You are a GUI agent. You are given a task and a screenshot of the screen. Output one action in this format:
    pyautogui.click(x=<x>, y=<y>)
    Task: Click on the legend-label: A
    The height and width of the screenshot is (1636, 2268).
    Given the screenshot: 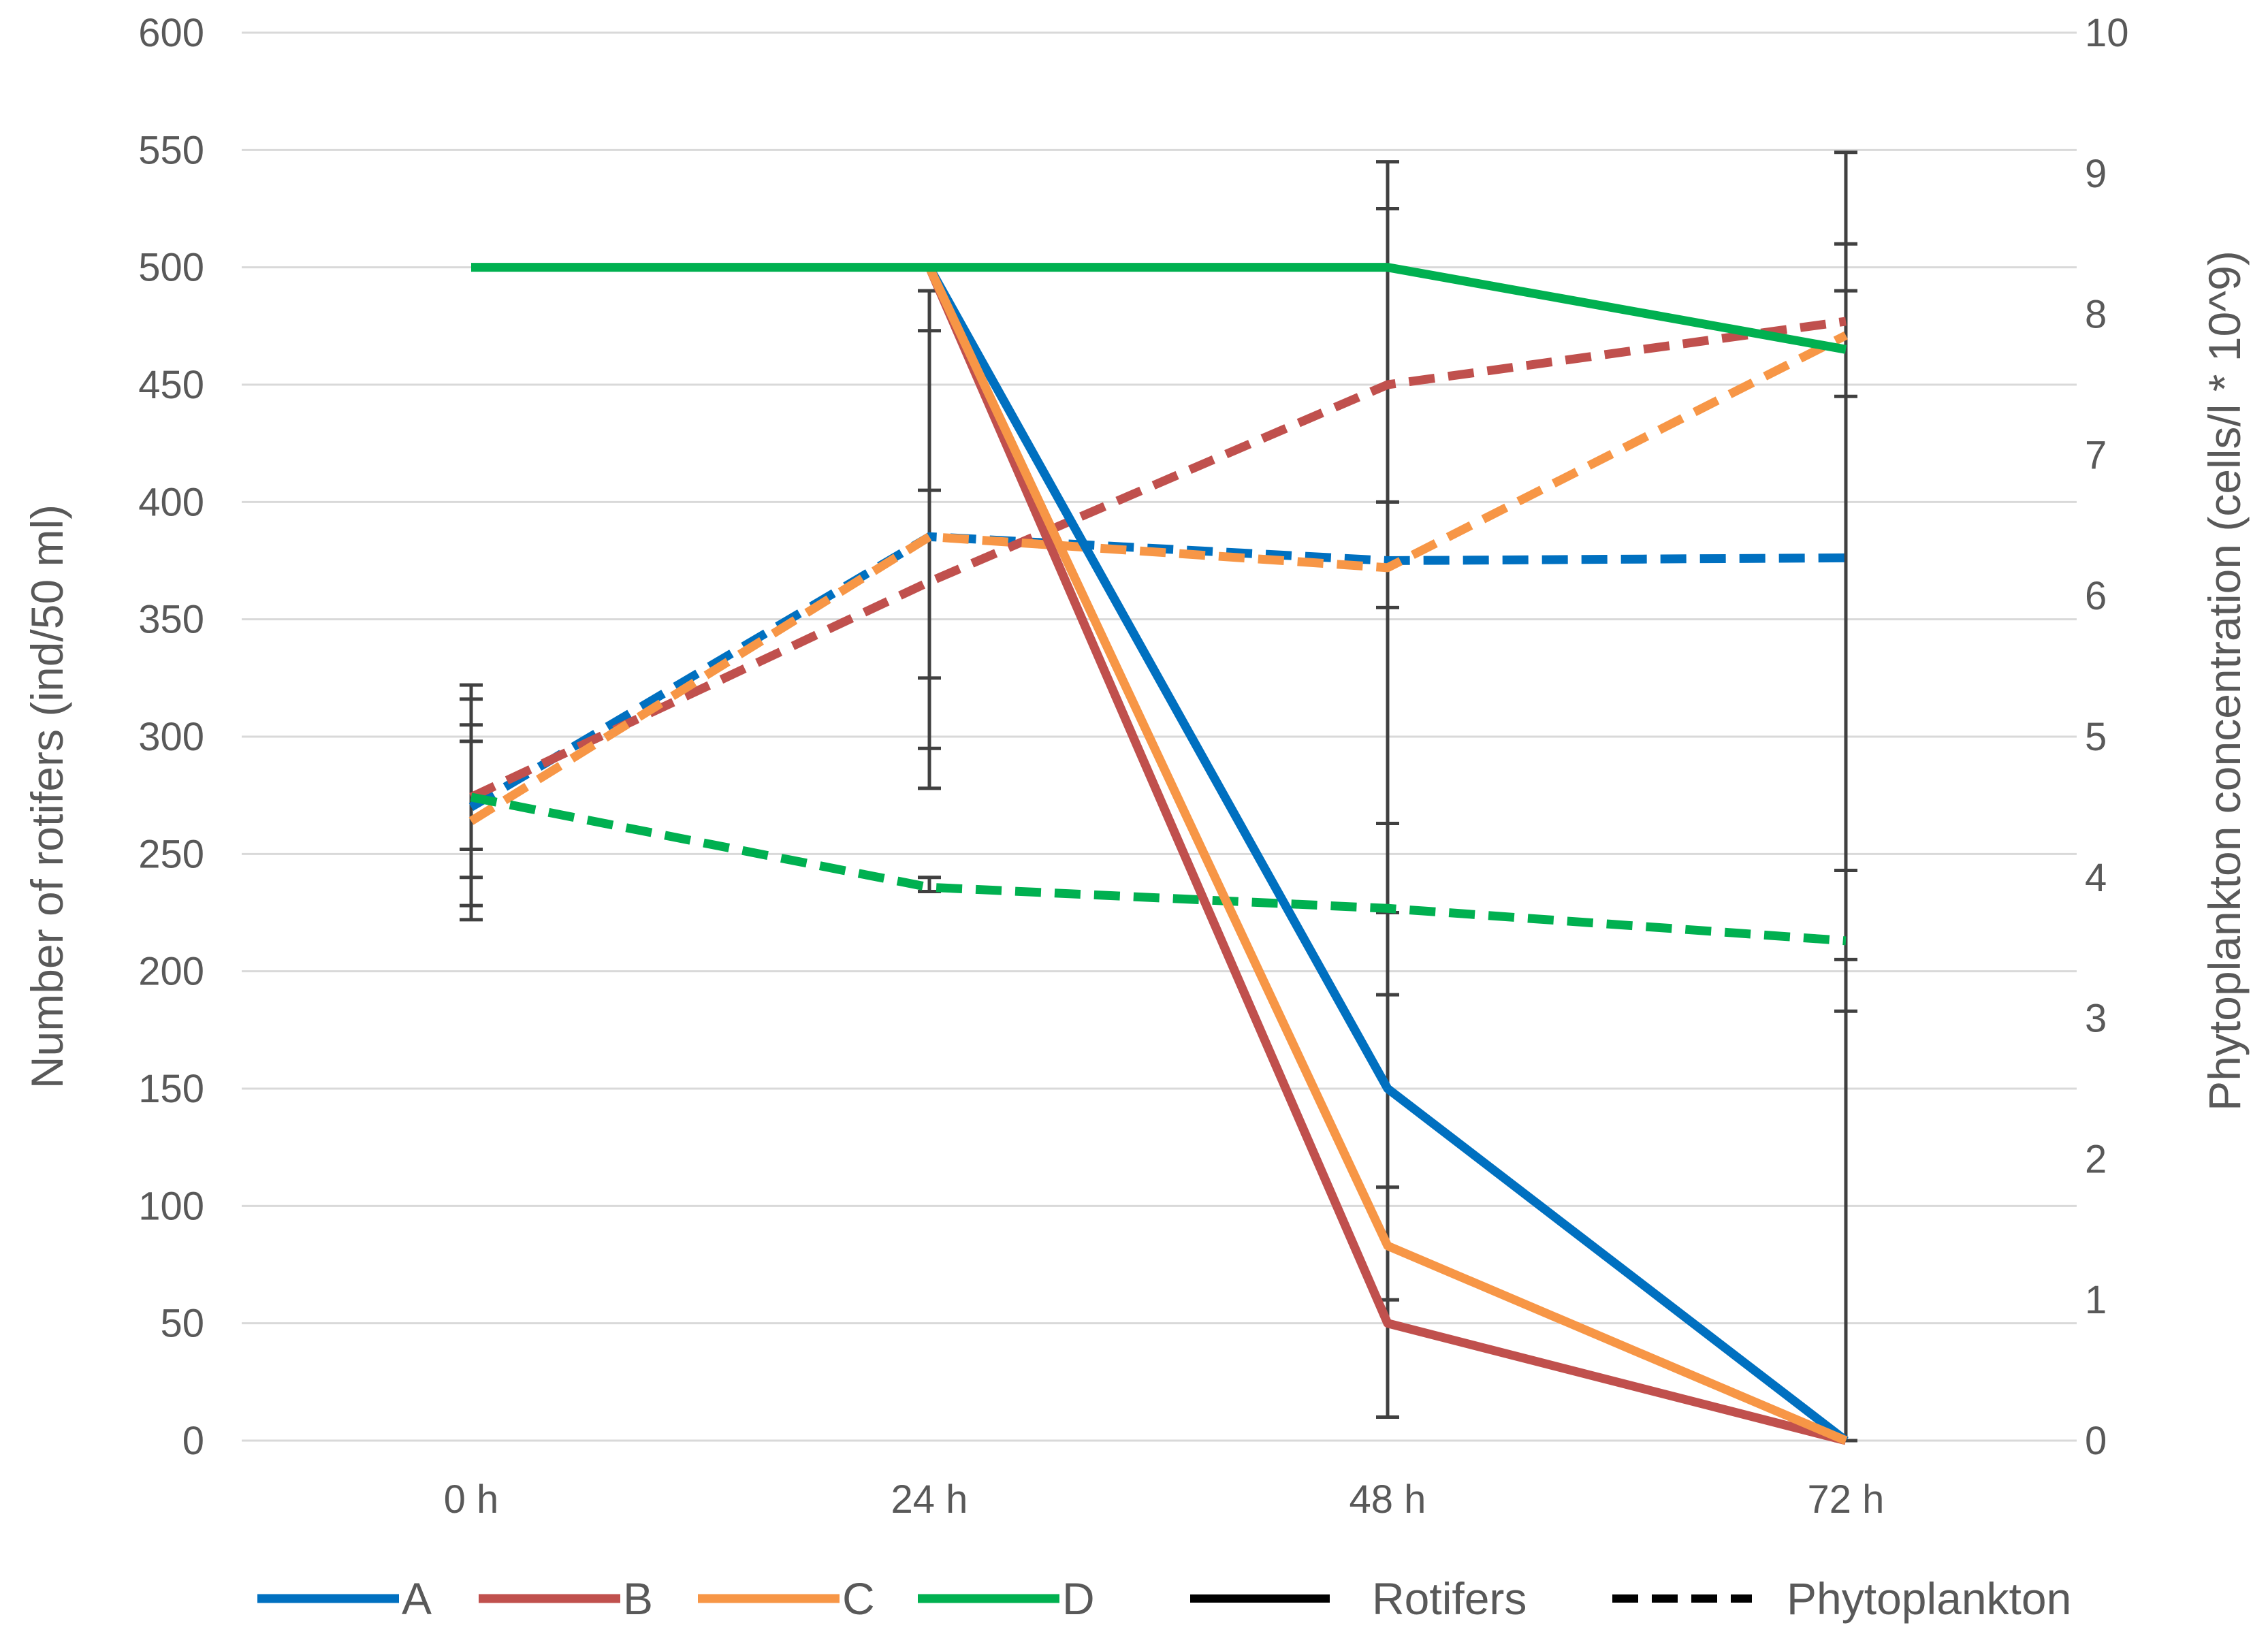 What is the action you would take?
    pyautogui.click(x=417, y=1599)
    